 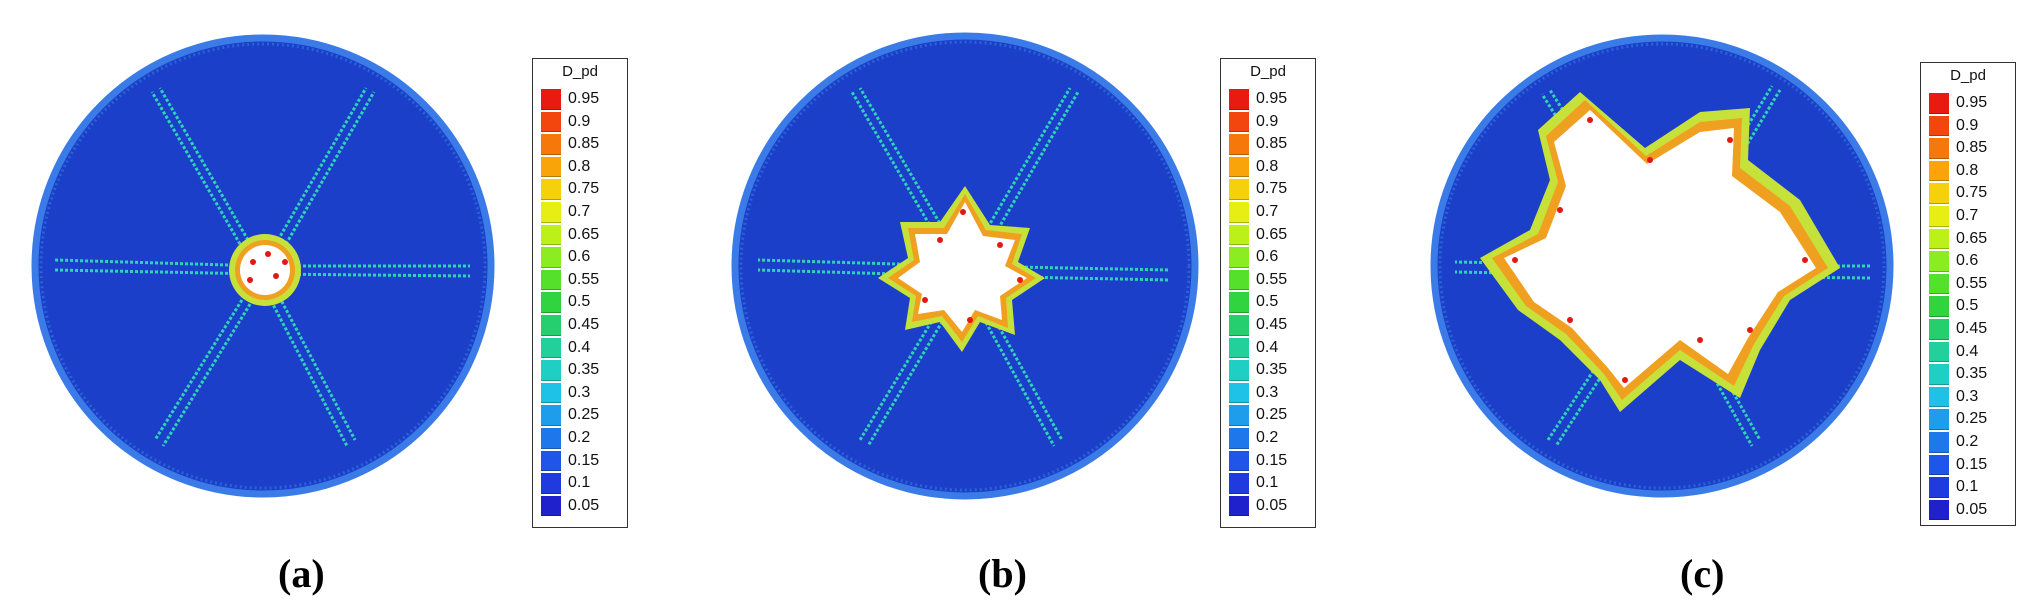 I want to click on failure-zone, so click(x=265, y=270).